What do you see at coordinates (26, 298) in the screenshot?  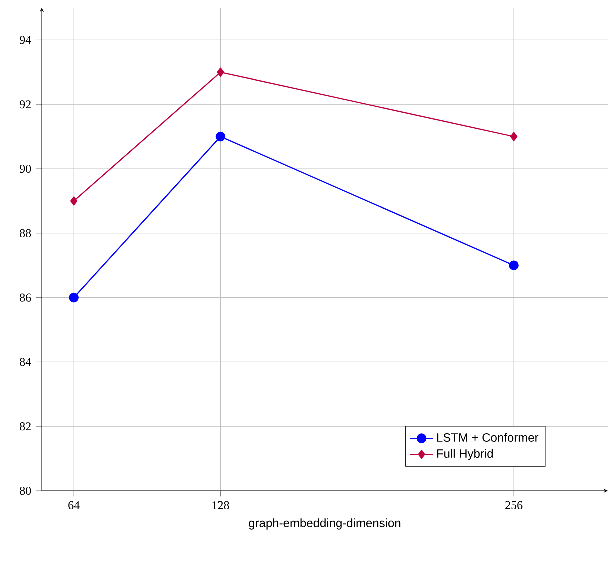 I see `y-tick-label: 86` at bounding box center [26, 298].